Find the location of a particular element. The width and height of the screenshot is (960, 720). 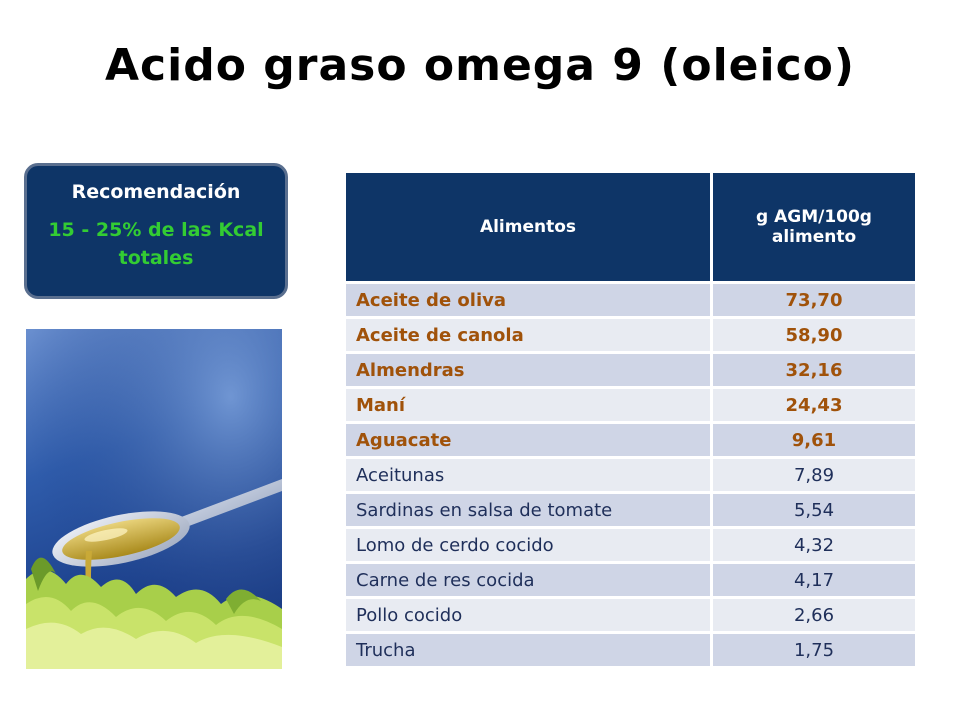

food-name: Lomo de cerdo cocido is located at coordinates (528, 545).